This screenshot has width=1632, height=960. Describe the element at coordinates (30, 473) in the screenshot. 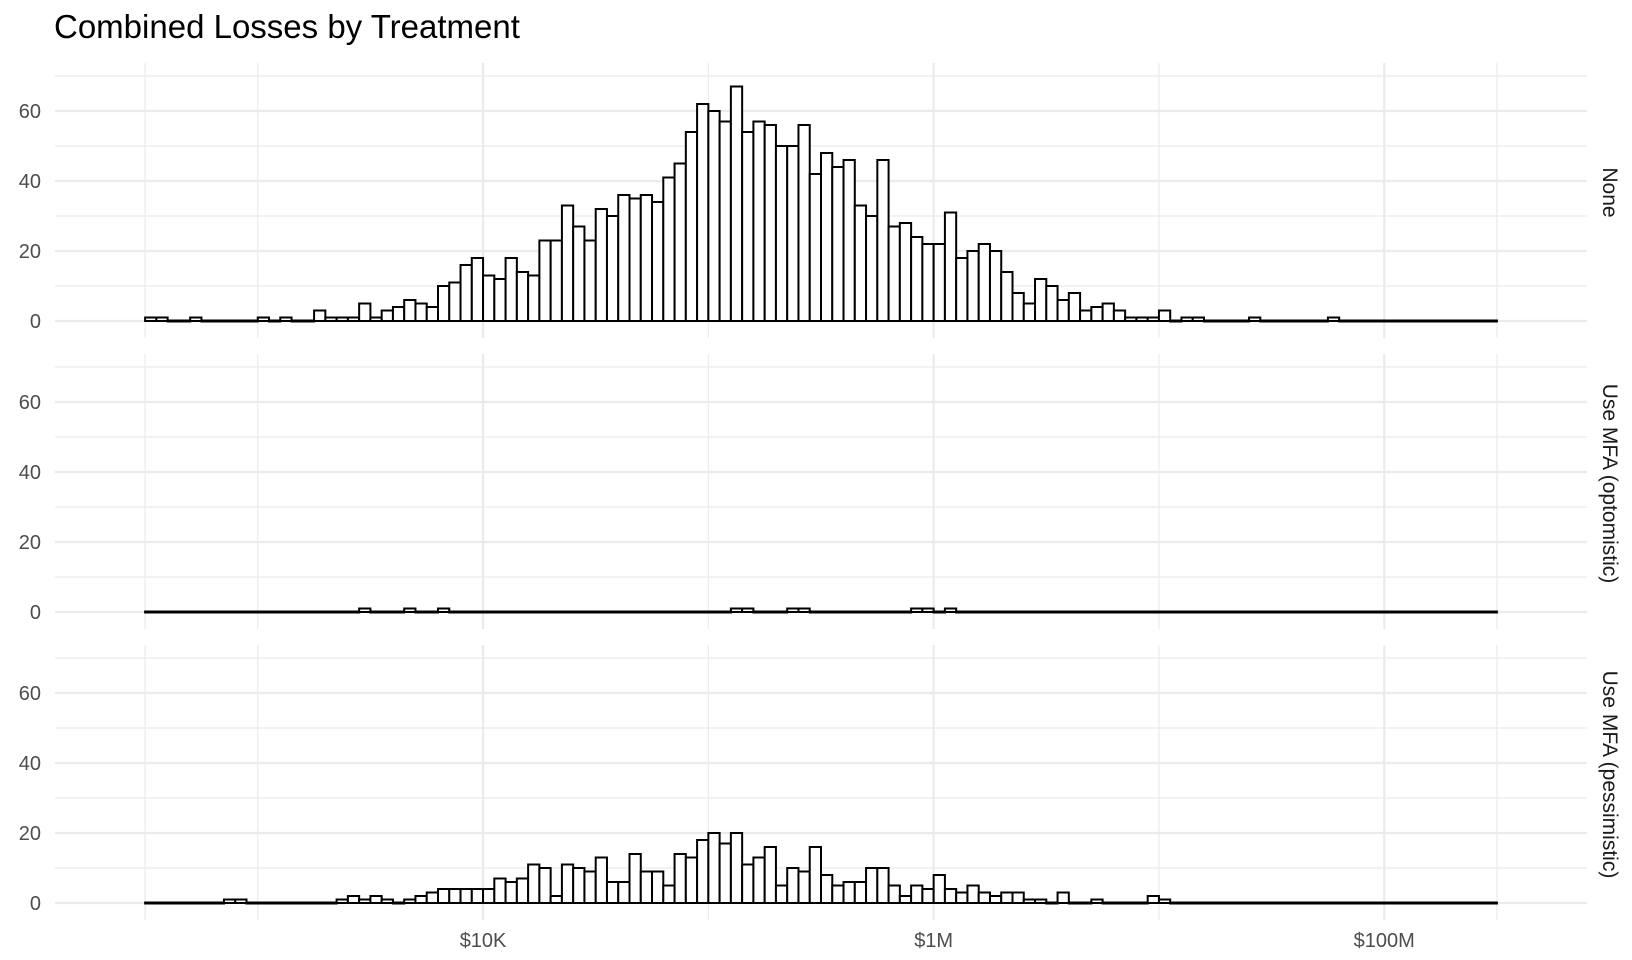

I see `y-tick-label: 40` at that location.